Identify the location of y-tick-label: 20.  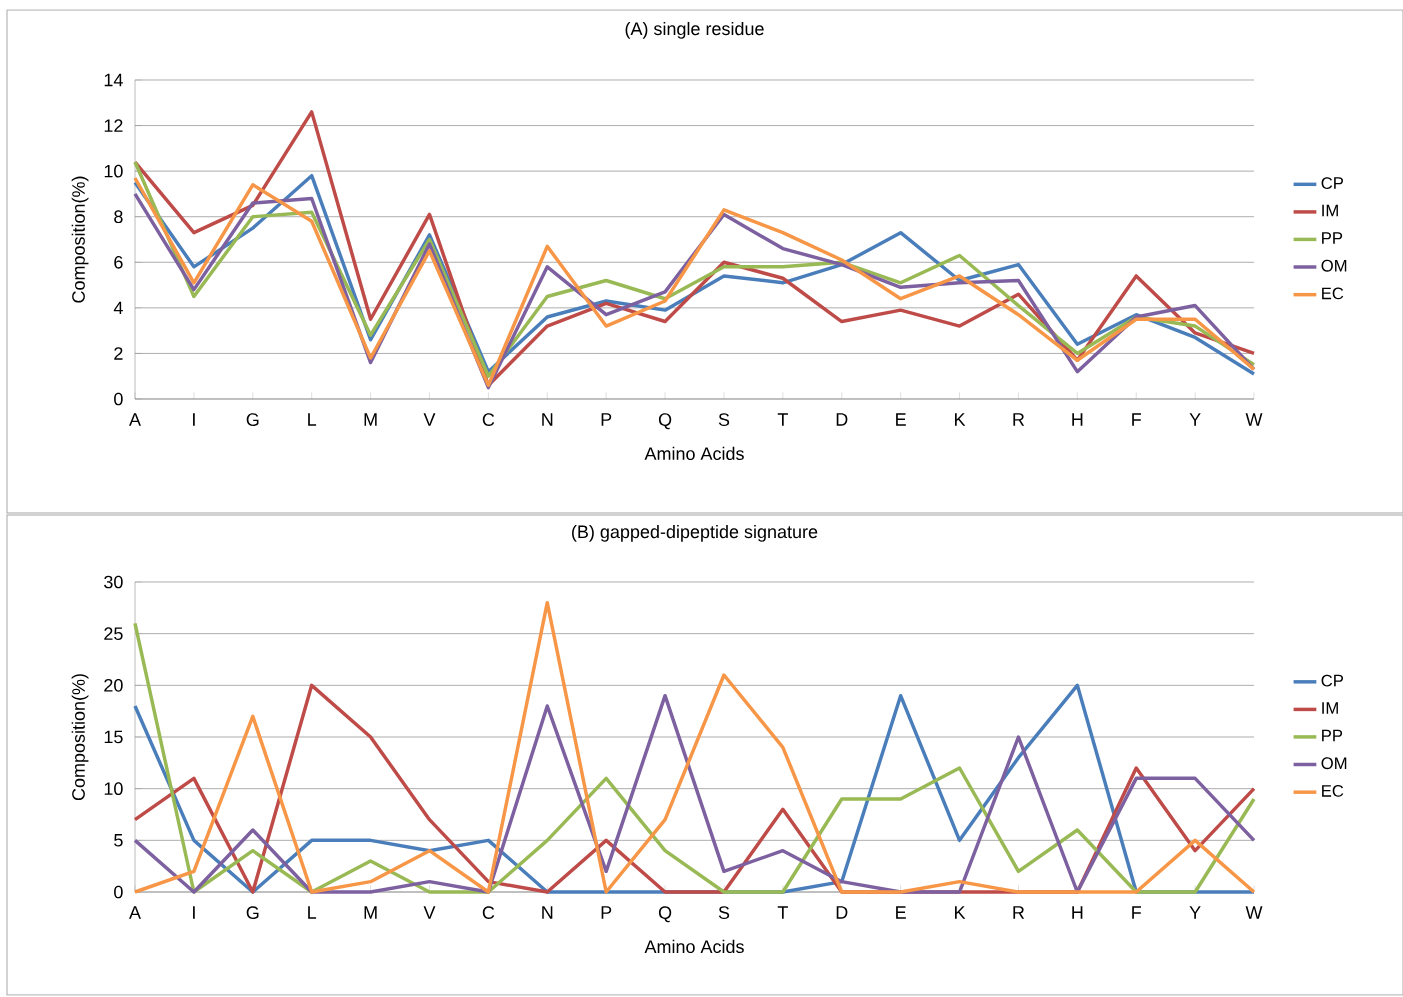
(113, 685).